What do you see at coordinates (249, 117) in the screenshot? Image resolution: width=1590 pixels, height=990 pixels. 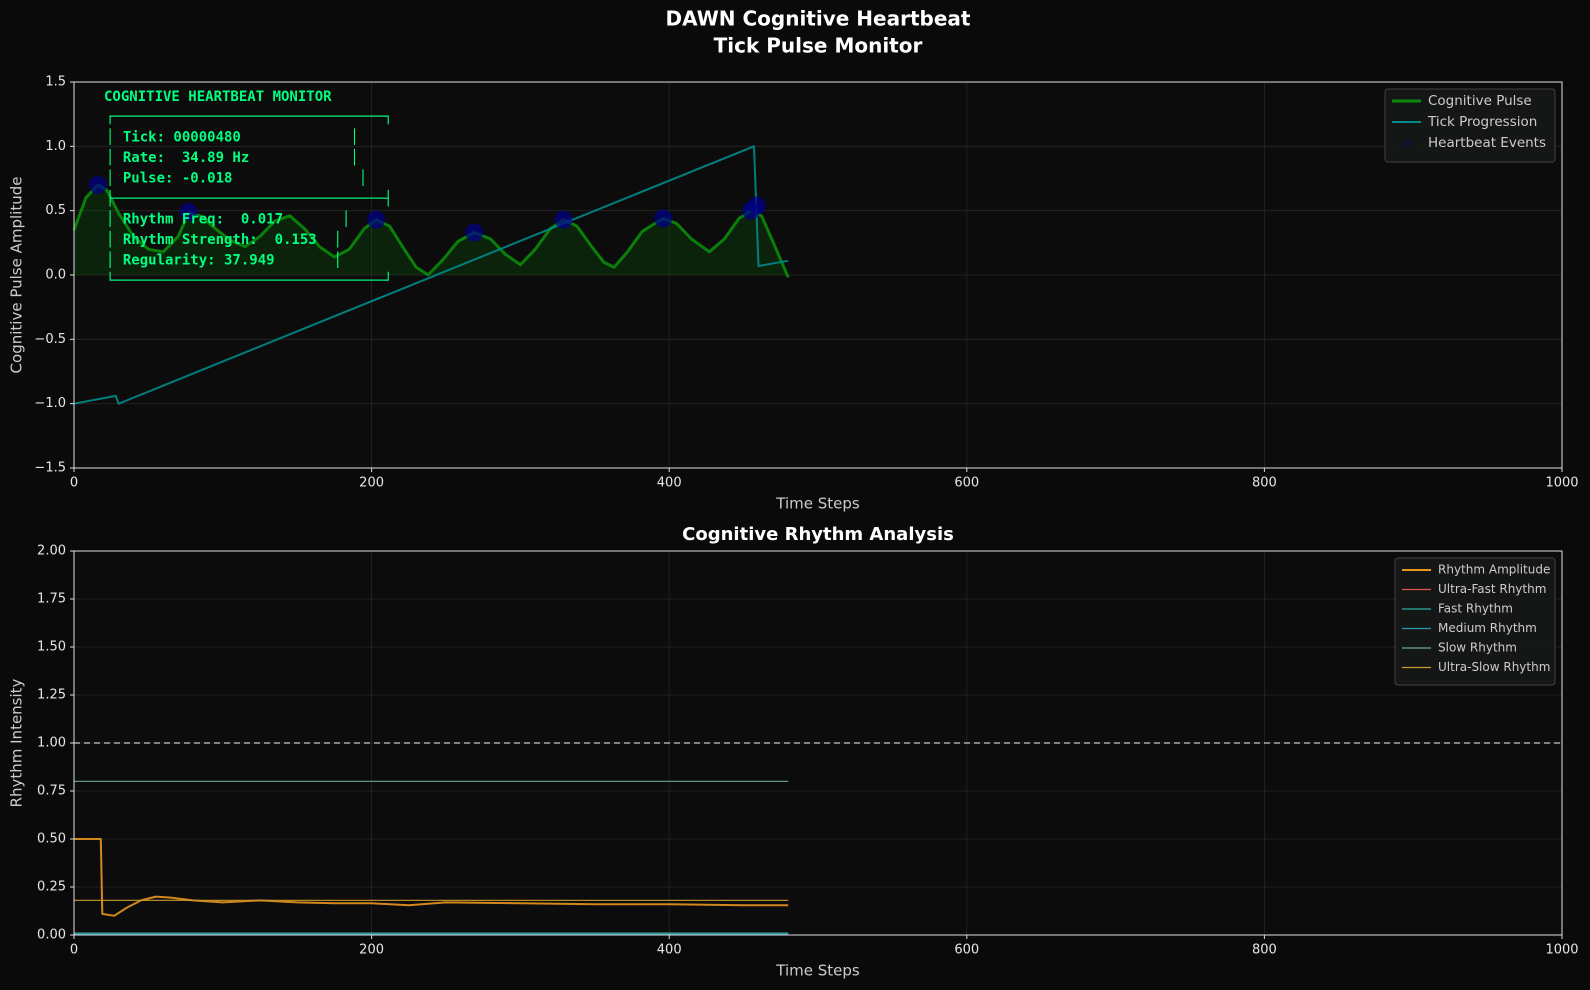 I see `monitor-text: ┌────────────────────────────────┐` at bounding box center [249, 117].